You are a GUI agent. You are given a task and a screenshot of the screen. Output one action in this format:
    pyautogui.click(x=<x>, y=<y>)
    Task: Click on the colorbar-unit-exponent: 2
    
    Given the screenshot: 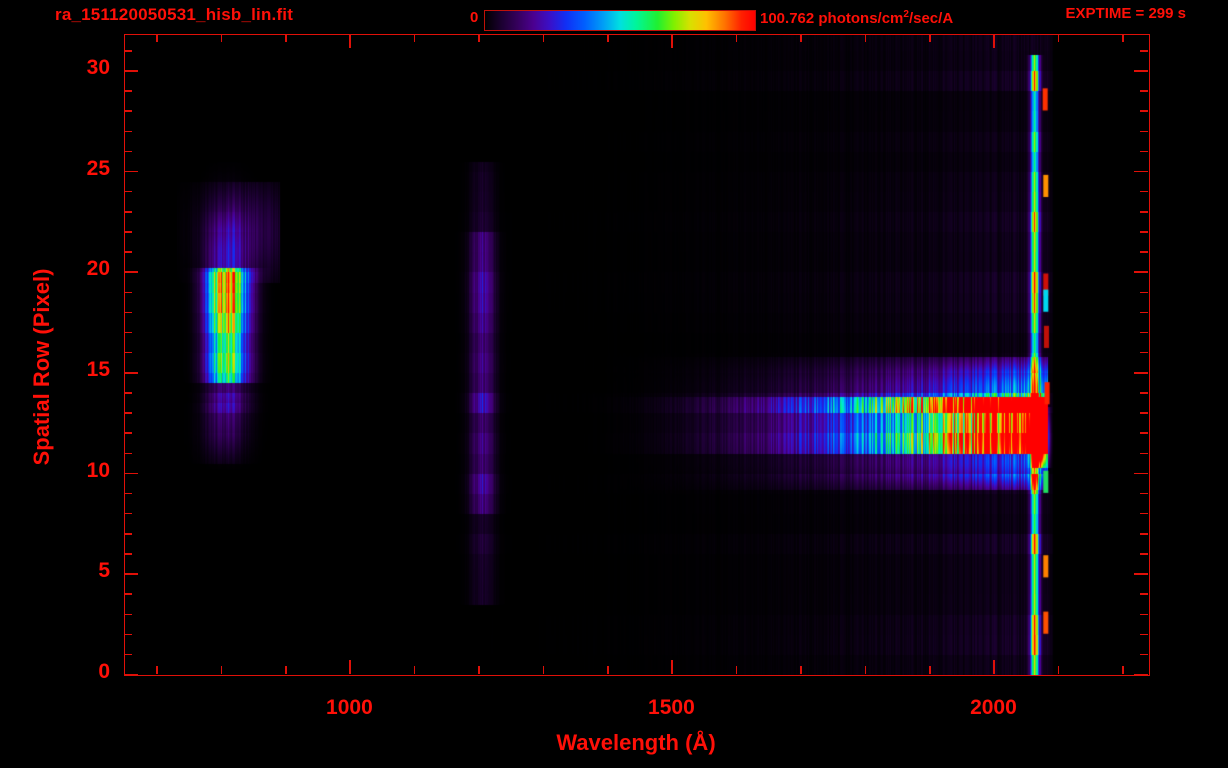 What is the action you would take?
    pyautogui.click(x=906, y=14)
    